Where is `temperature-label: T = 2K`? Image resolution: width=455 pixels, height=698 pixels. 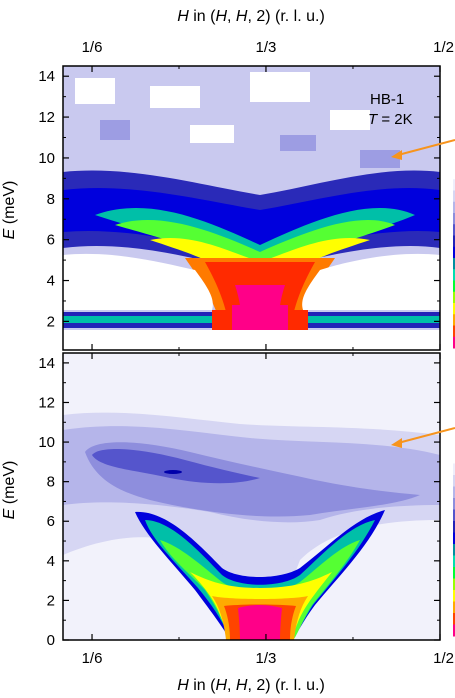 temperature-label: T = 2K is located at coordinates (390, 119).